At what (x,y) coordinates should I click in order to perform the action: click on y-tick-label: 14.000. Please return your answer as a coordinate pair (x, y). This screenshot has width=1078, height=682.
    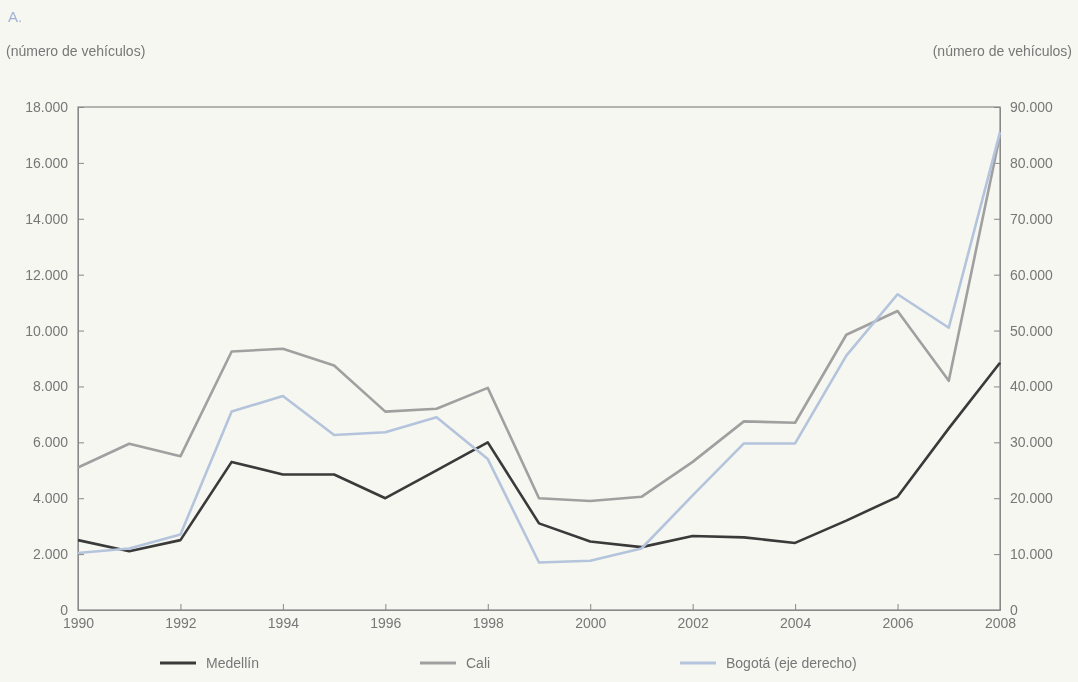
    Looking at the image, I should click on (47, 218).